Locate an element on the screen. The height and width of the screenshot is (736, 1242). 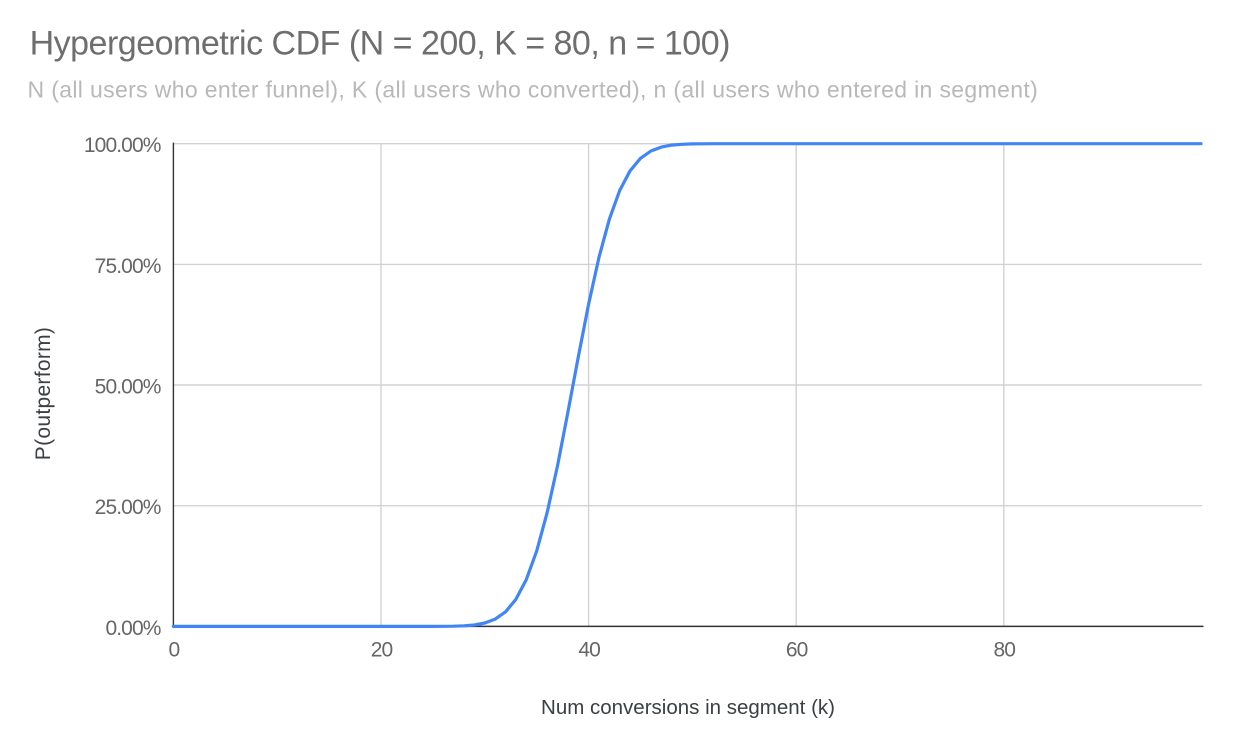
svg-text: 0 is located at coordinates (174, 650).